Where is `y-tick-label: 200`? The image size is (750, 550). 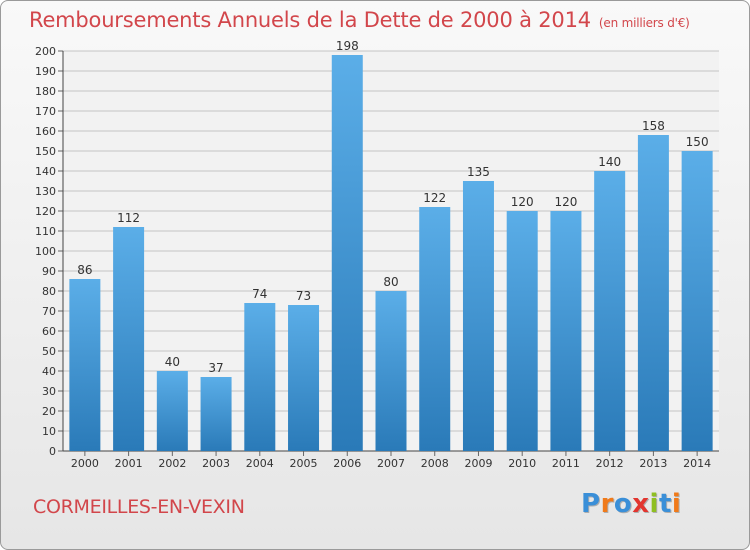 y-tick-label: 200 is located at coordinates (45, 51).